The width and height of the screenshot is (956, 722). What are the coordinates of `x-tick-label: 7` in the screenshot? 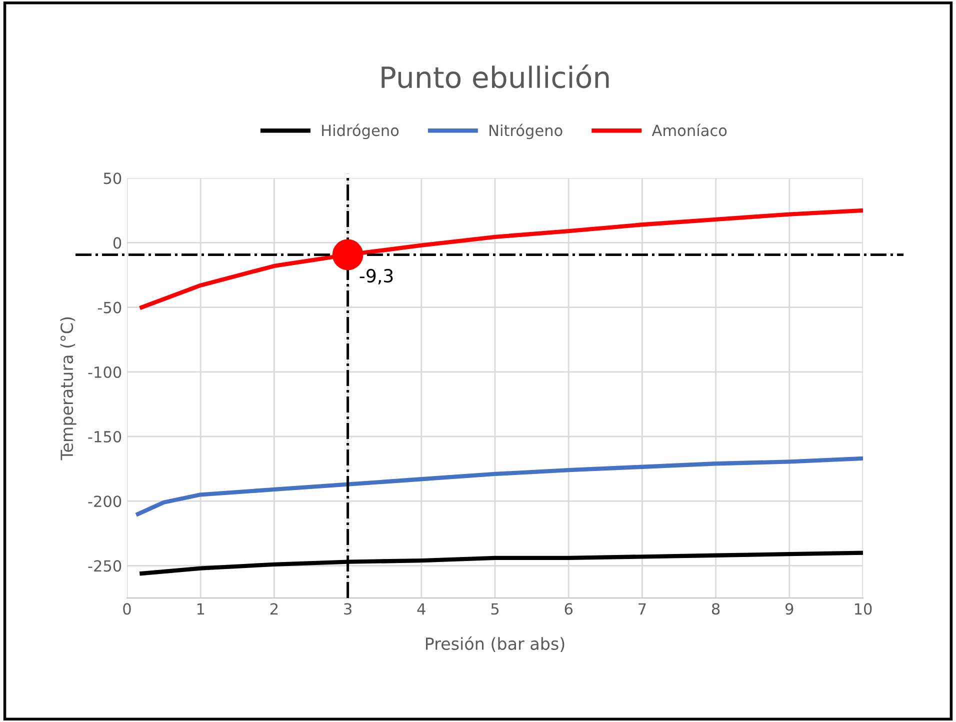 It's located at (642, 608).